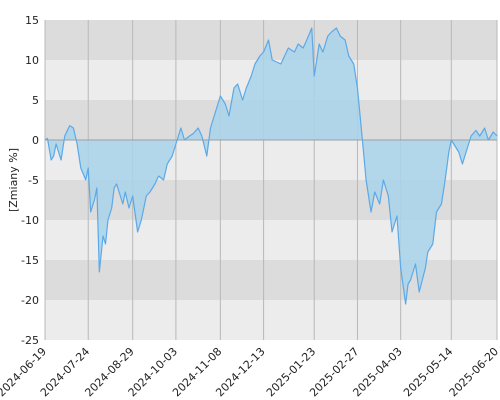 The height and width of the screenshot is (400, 500). What do you see at coordinates (13, 180) in the screenshot?
I see `y-axis-label: [Zmiany %]` at bounding box center [13, 180].